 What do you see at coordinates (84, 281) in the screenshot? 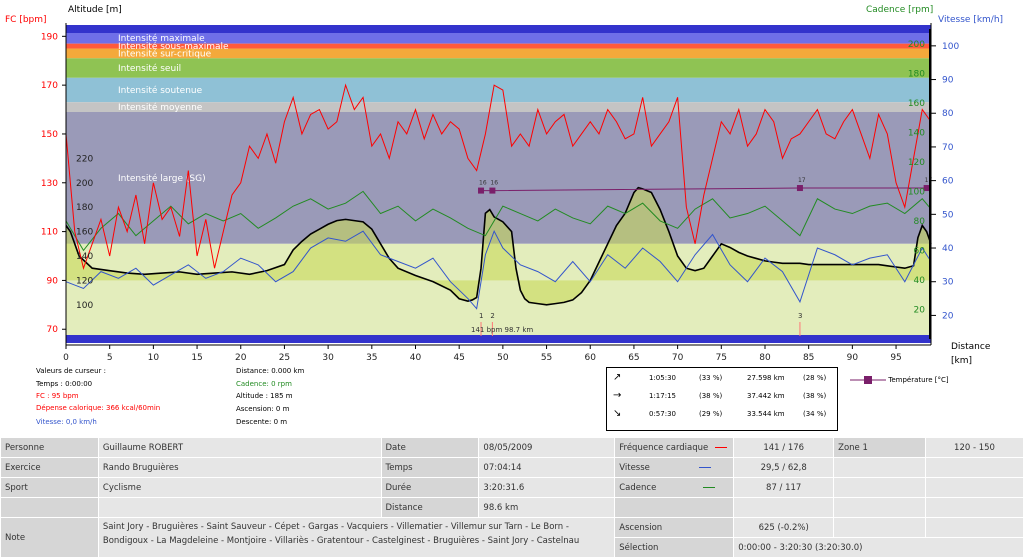
I see `altitude-tick-label: 120` at bounding box center [84, 281].